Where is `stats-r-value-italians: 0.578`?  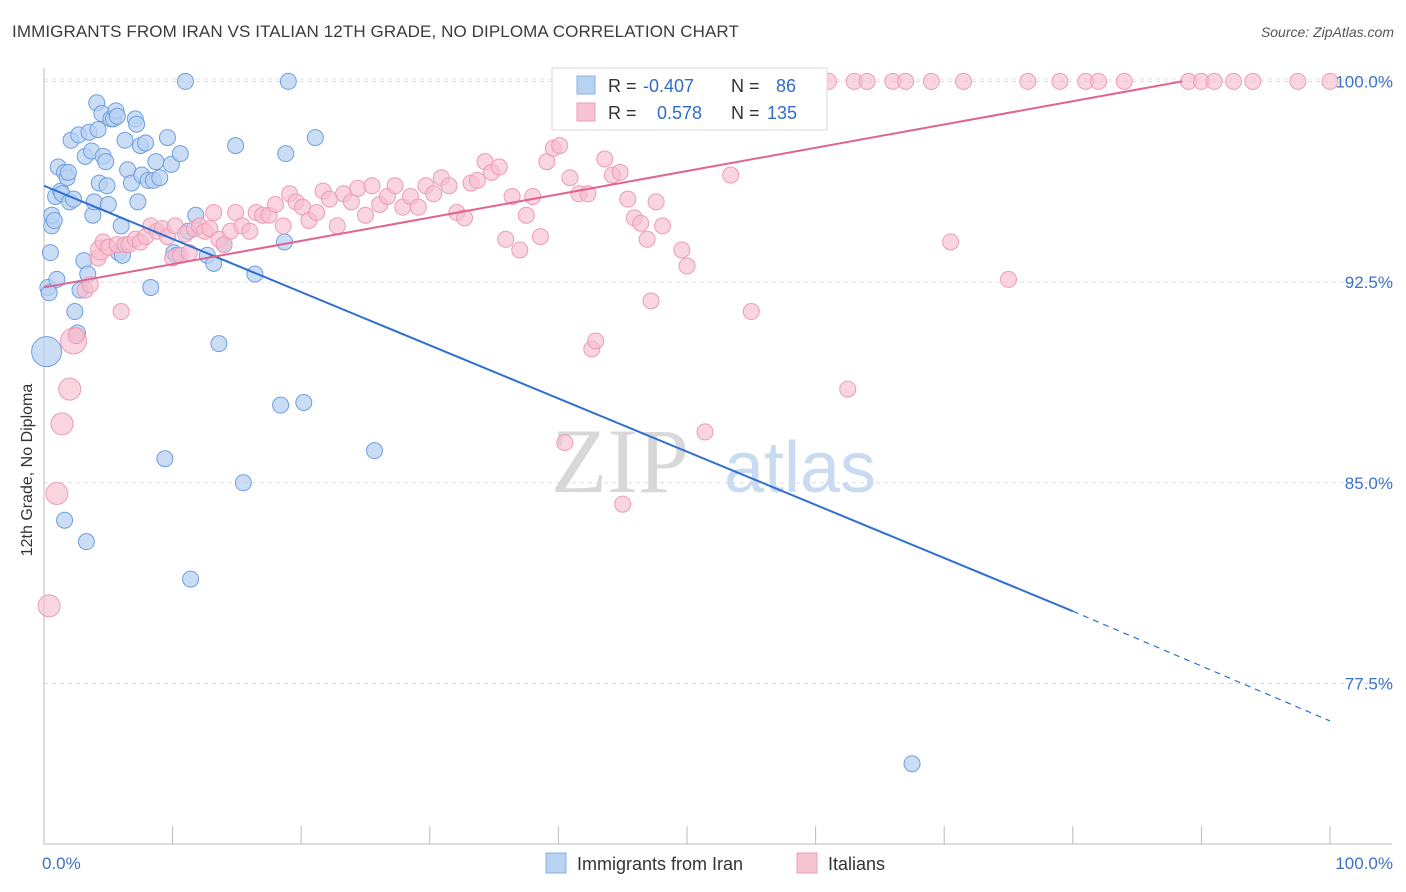 stats-r-value-italians: 0.578 is located at coordinates (679, 113).